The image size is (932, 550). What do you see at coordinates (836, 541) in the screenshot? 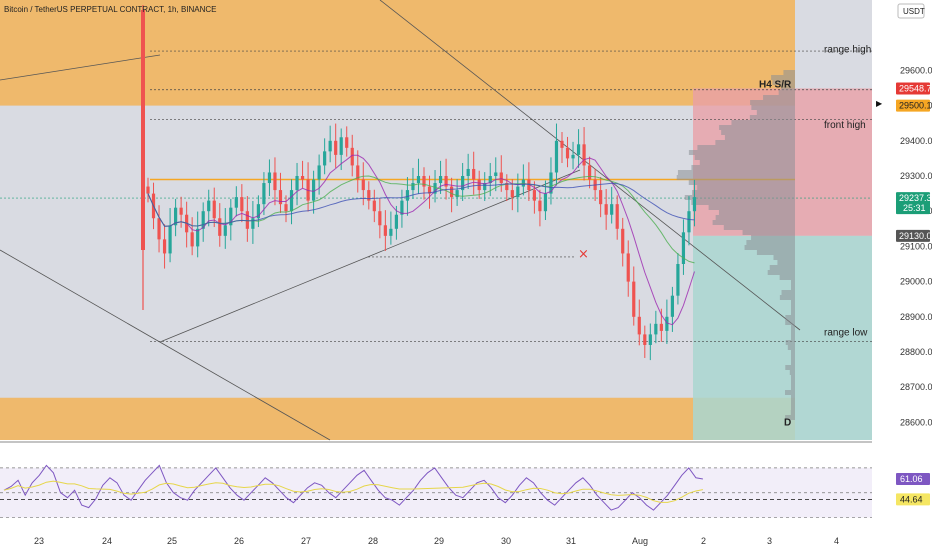
I see `x-tick-label: 4` at bounding box center [836, 541].